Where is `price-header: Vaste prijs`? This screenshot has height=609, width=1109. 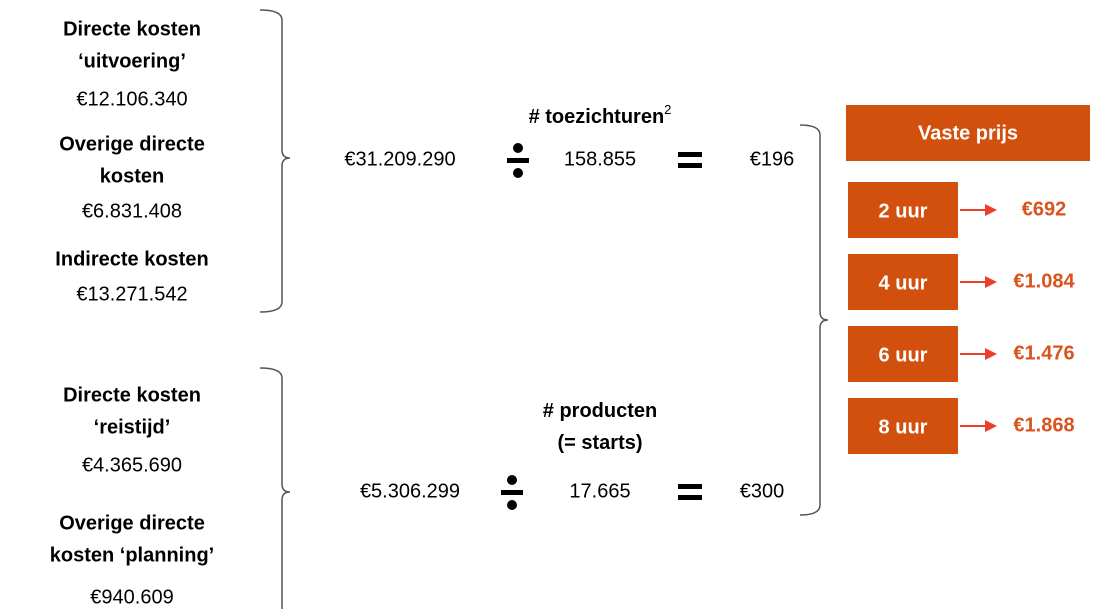
price-header: Vaste prijs is located at coordinates (968, 133).